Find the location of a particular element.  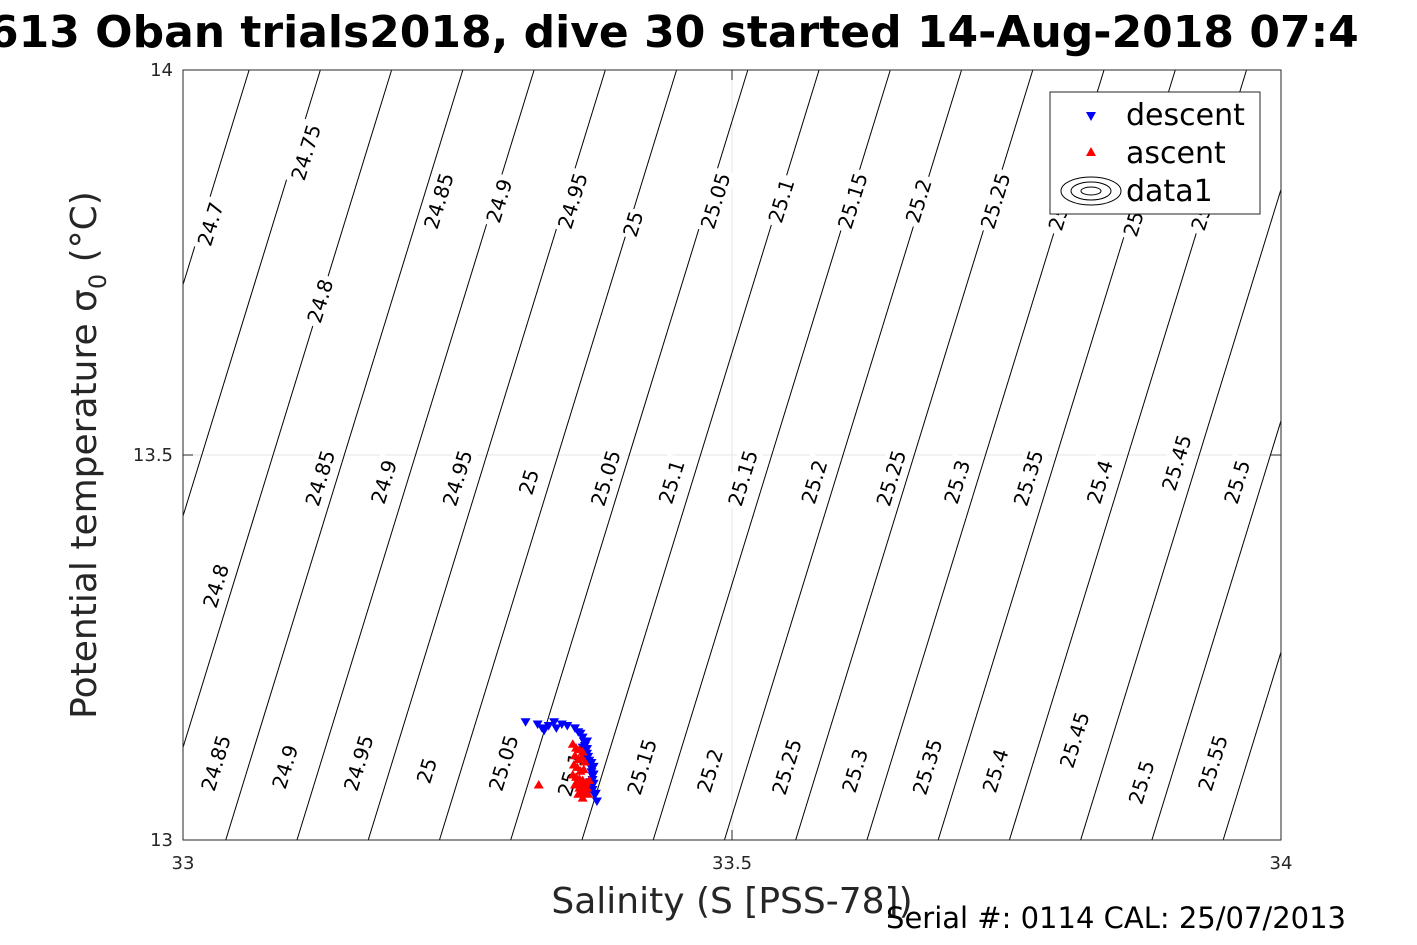

y-axis-label-main: Potential temperature σ is located at coordinates (84, 504).